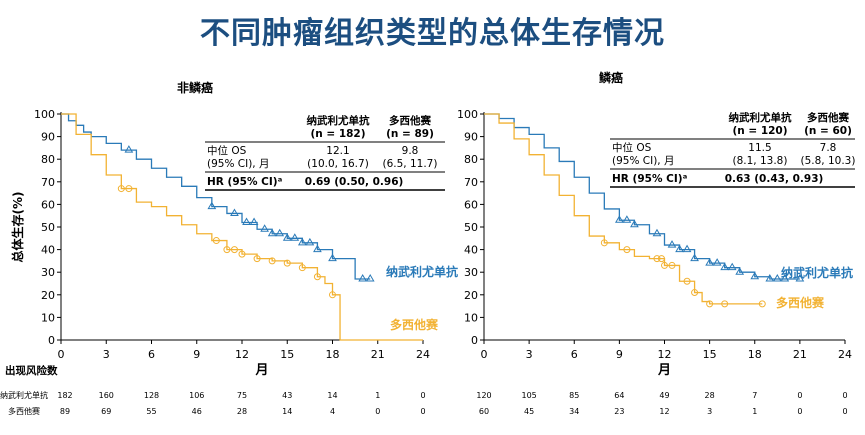  What do you see at coordinates (484, 411) in the screenshot?
I see `risk-doce-value: 60` at bounding box center [484, 411].